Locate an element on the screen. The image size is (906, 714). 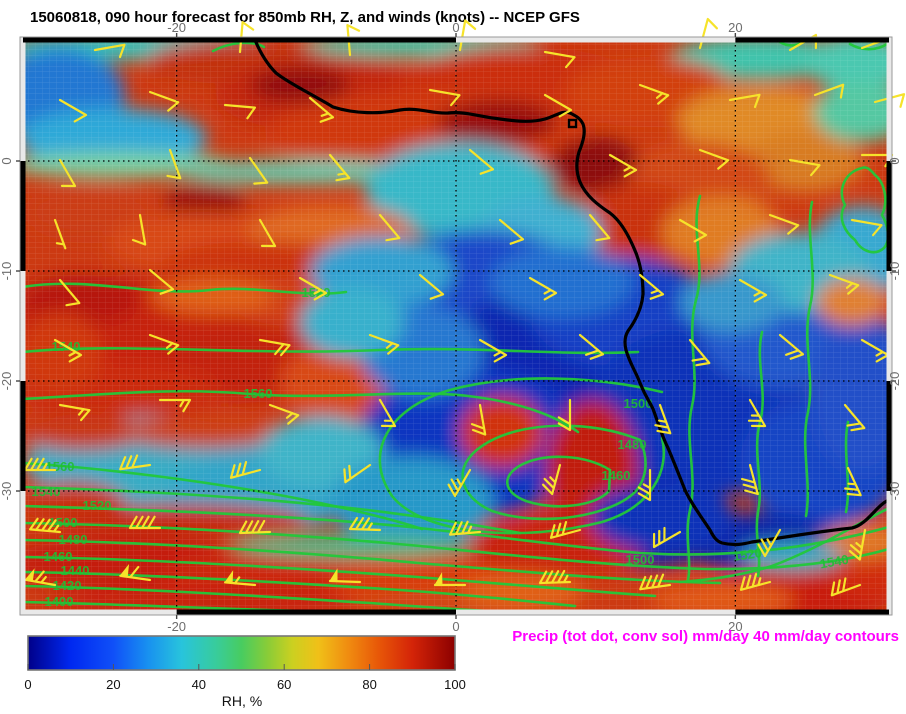
colorbar-tick-label: 100 is located at coordinates (455, 684).